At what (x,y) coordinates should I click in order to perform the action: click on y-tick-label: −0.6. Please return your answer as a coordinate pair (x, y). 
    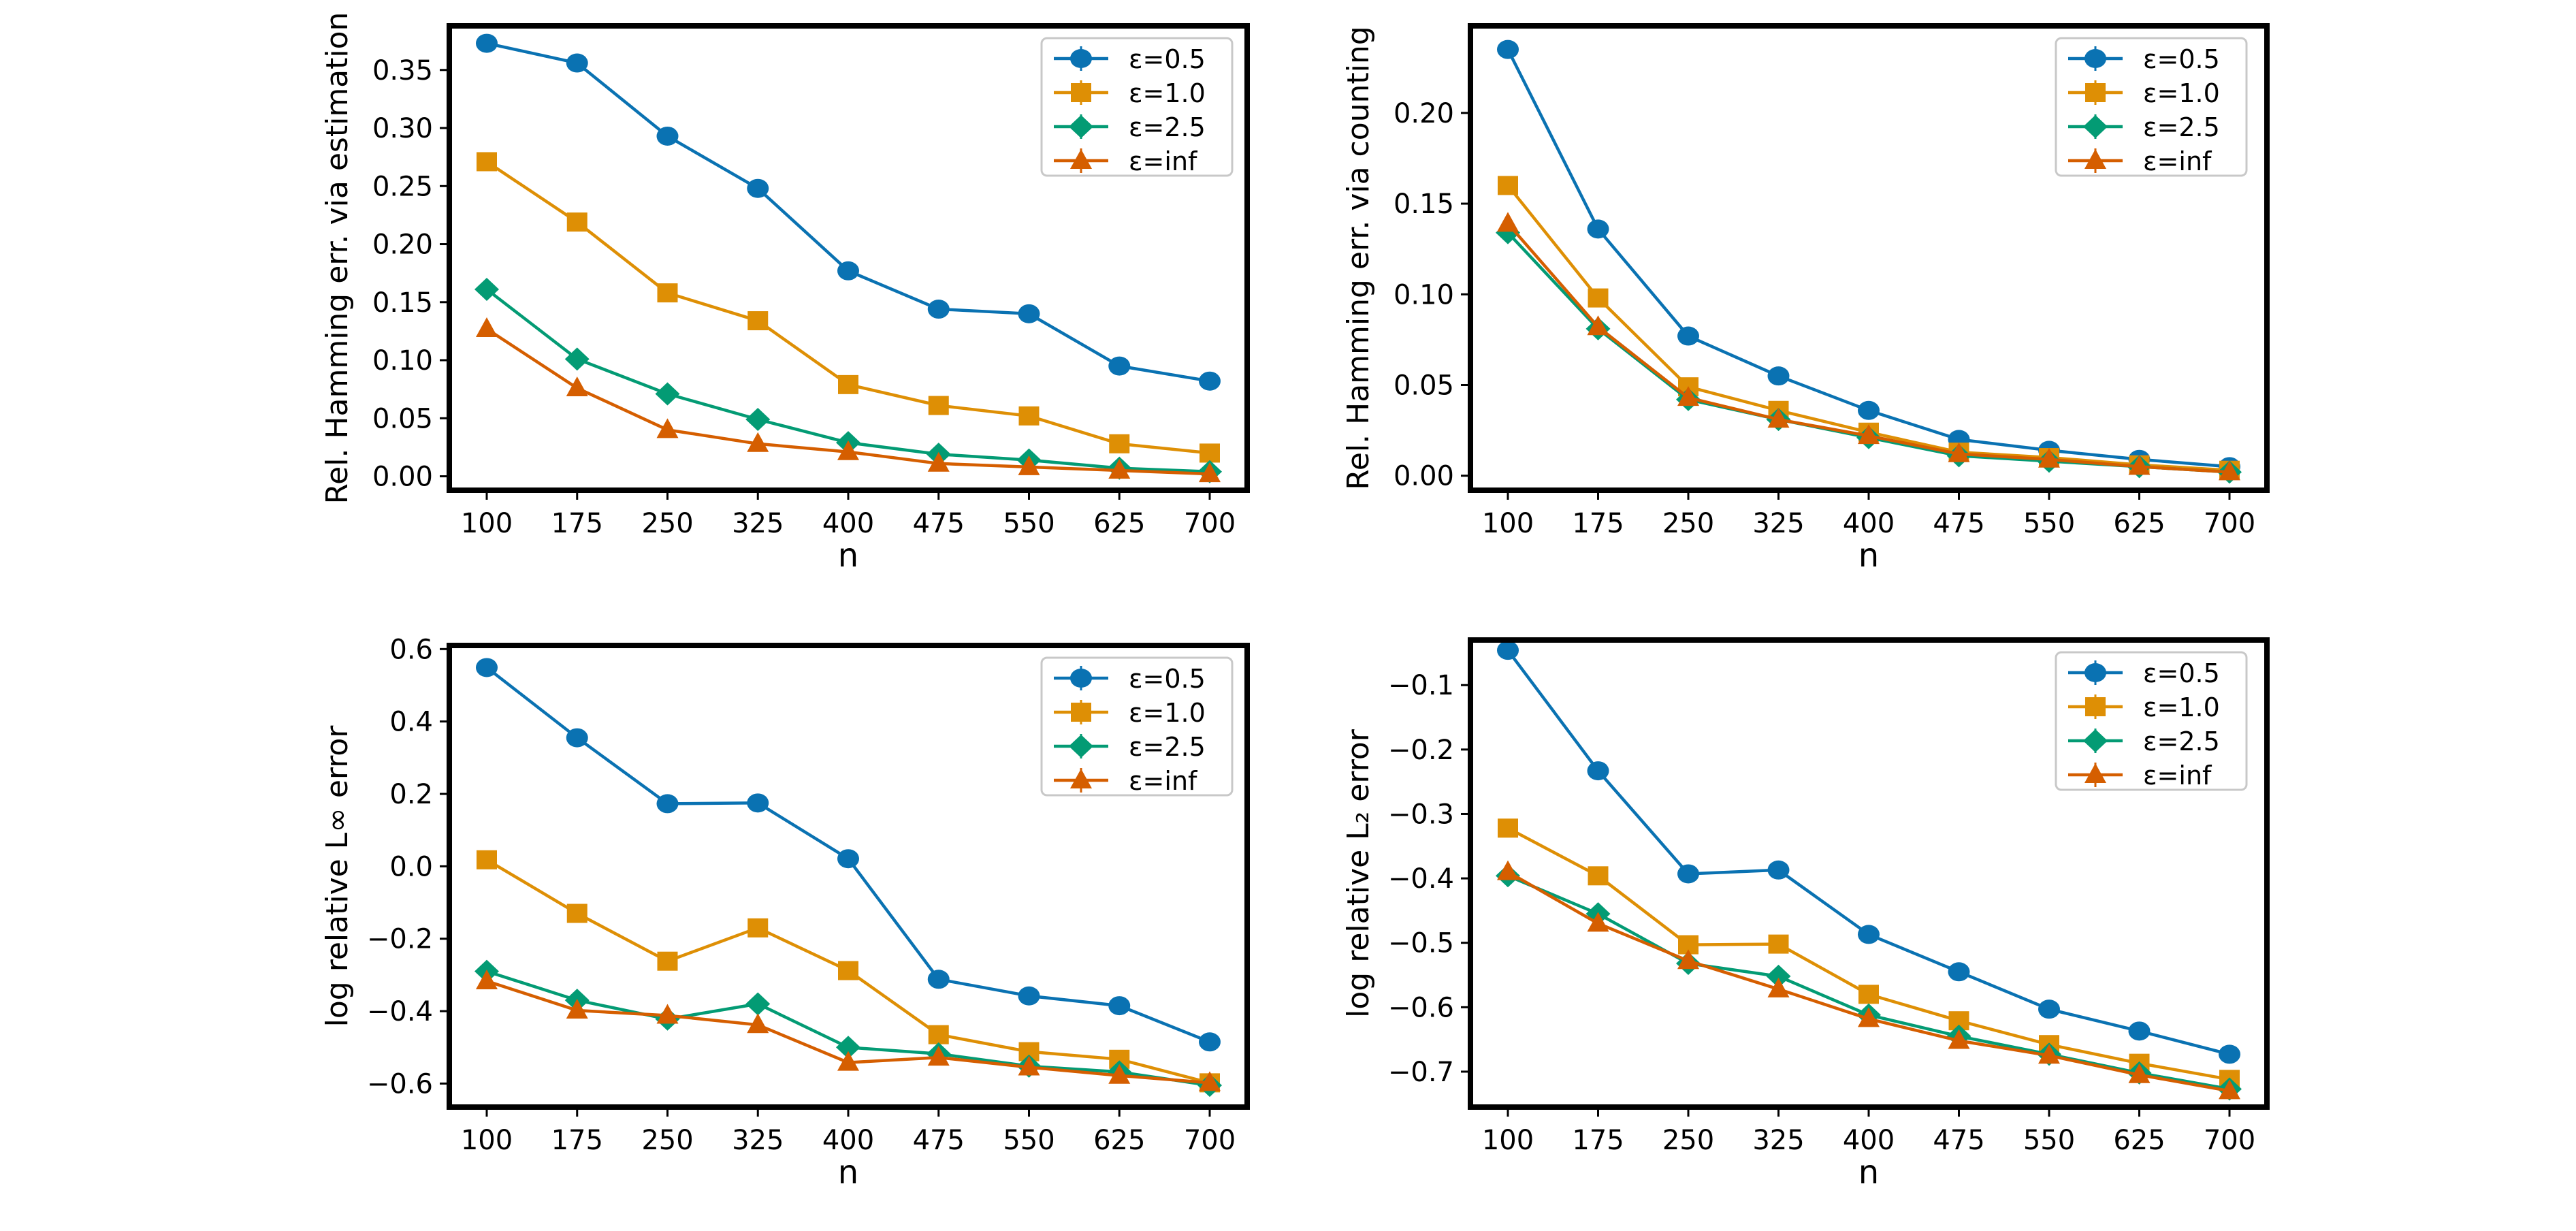
    Looking at the image, I should click on (1421, 1008).